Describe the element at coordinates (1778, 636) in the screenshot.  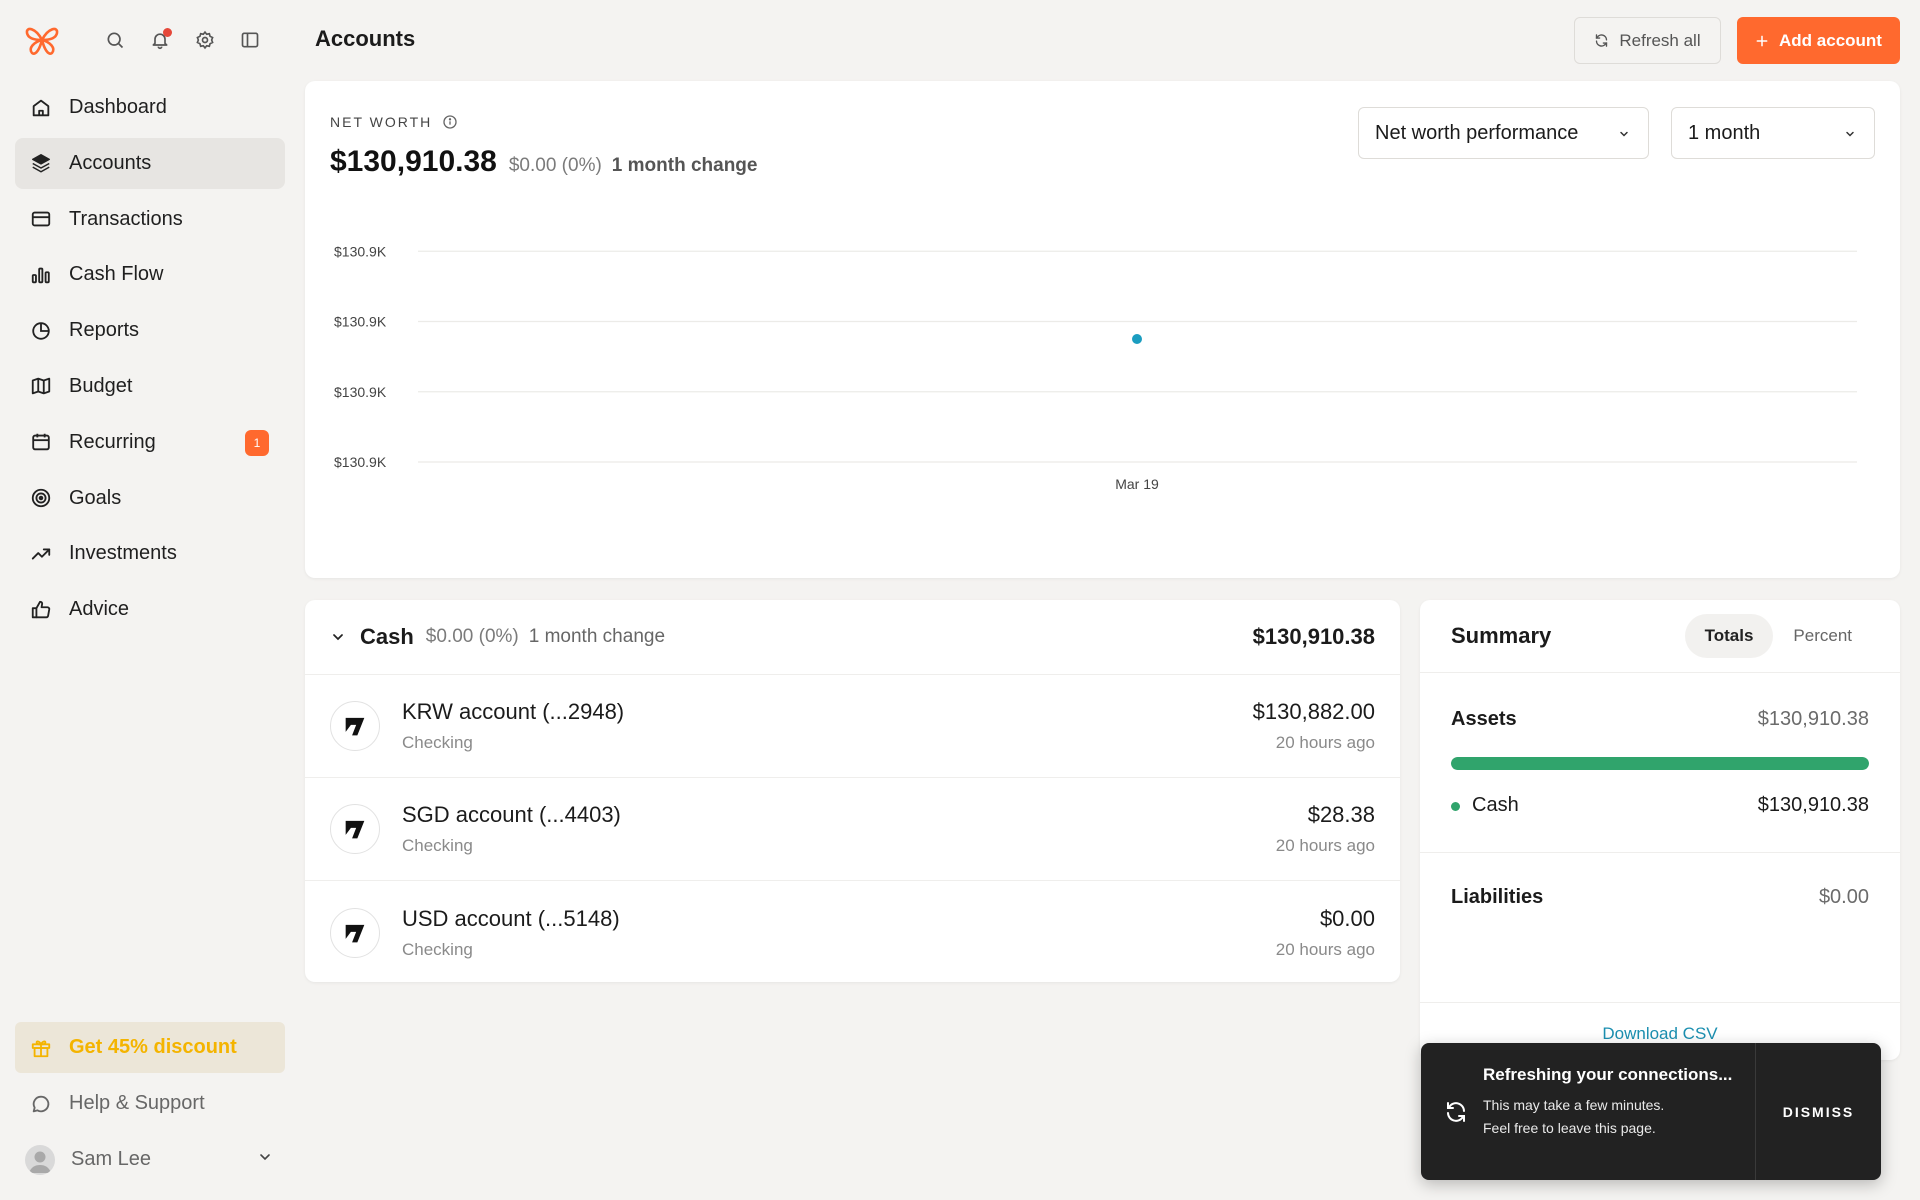
I see `summary-view-toggle: Totals Percent` at that location.